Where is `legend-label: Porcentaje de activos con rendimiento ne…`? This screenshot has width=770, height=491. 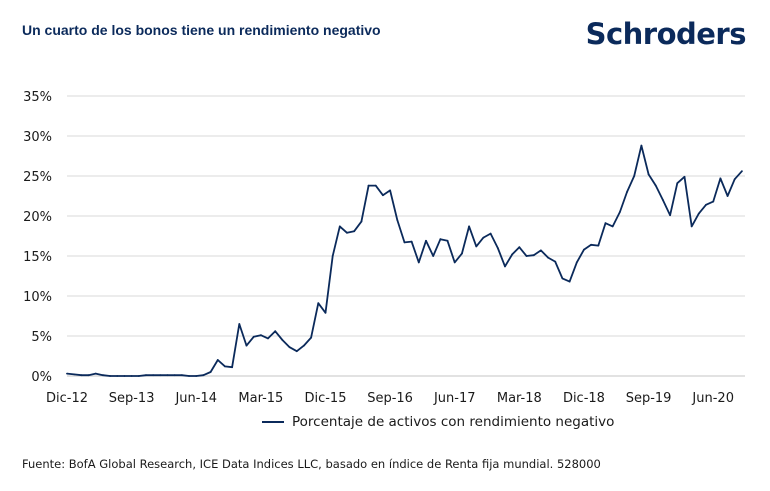
legend-label: Porcentaje de activos con rendimiento ne… is located at coordinates (453, 422).